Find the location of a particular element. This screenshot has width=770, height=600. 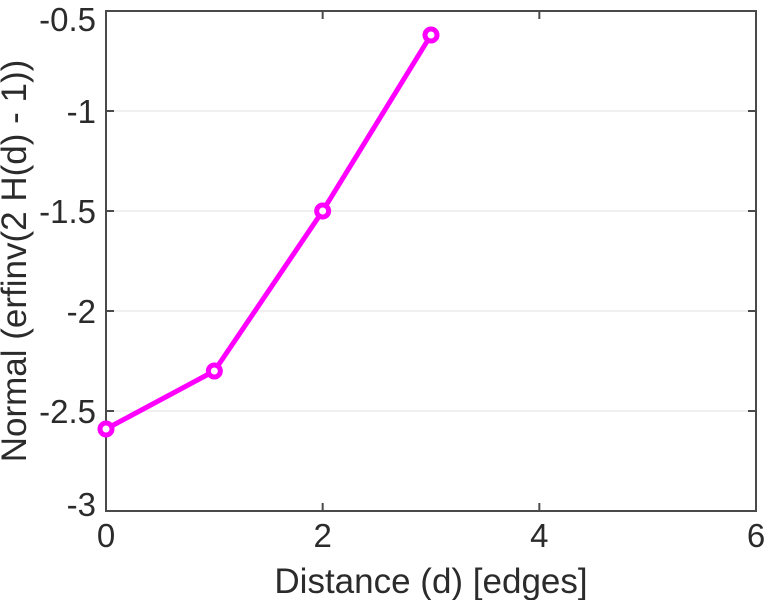

y-tick-label: -3 is located at coordinates (81, 504).